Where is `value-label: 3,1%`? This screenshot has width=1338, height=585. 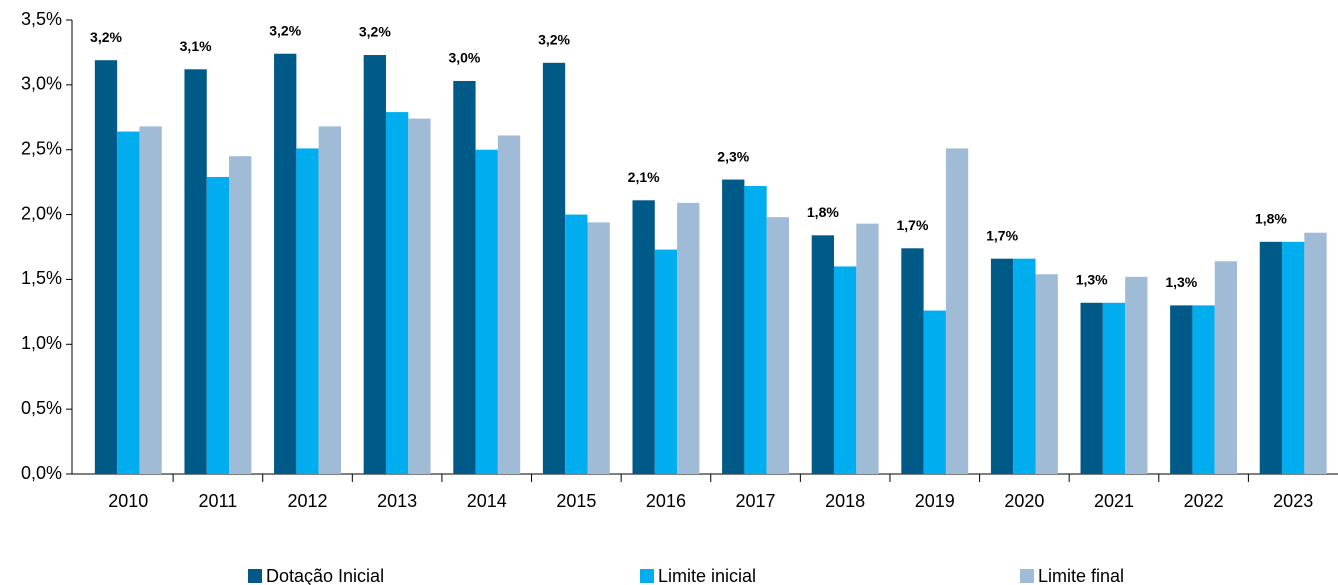
value-label: 3,1% is located at coordinates (196, 46).